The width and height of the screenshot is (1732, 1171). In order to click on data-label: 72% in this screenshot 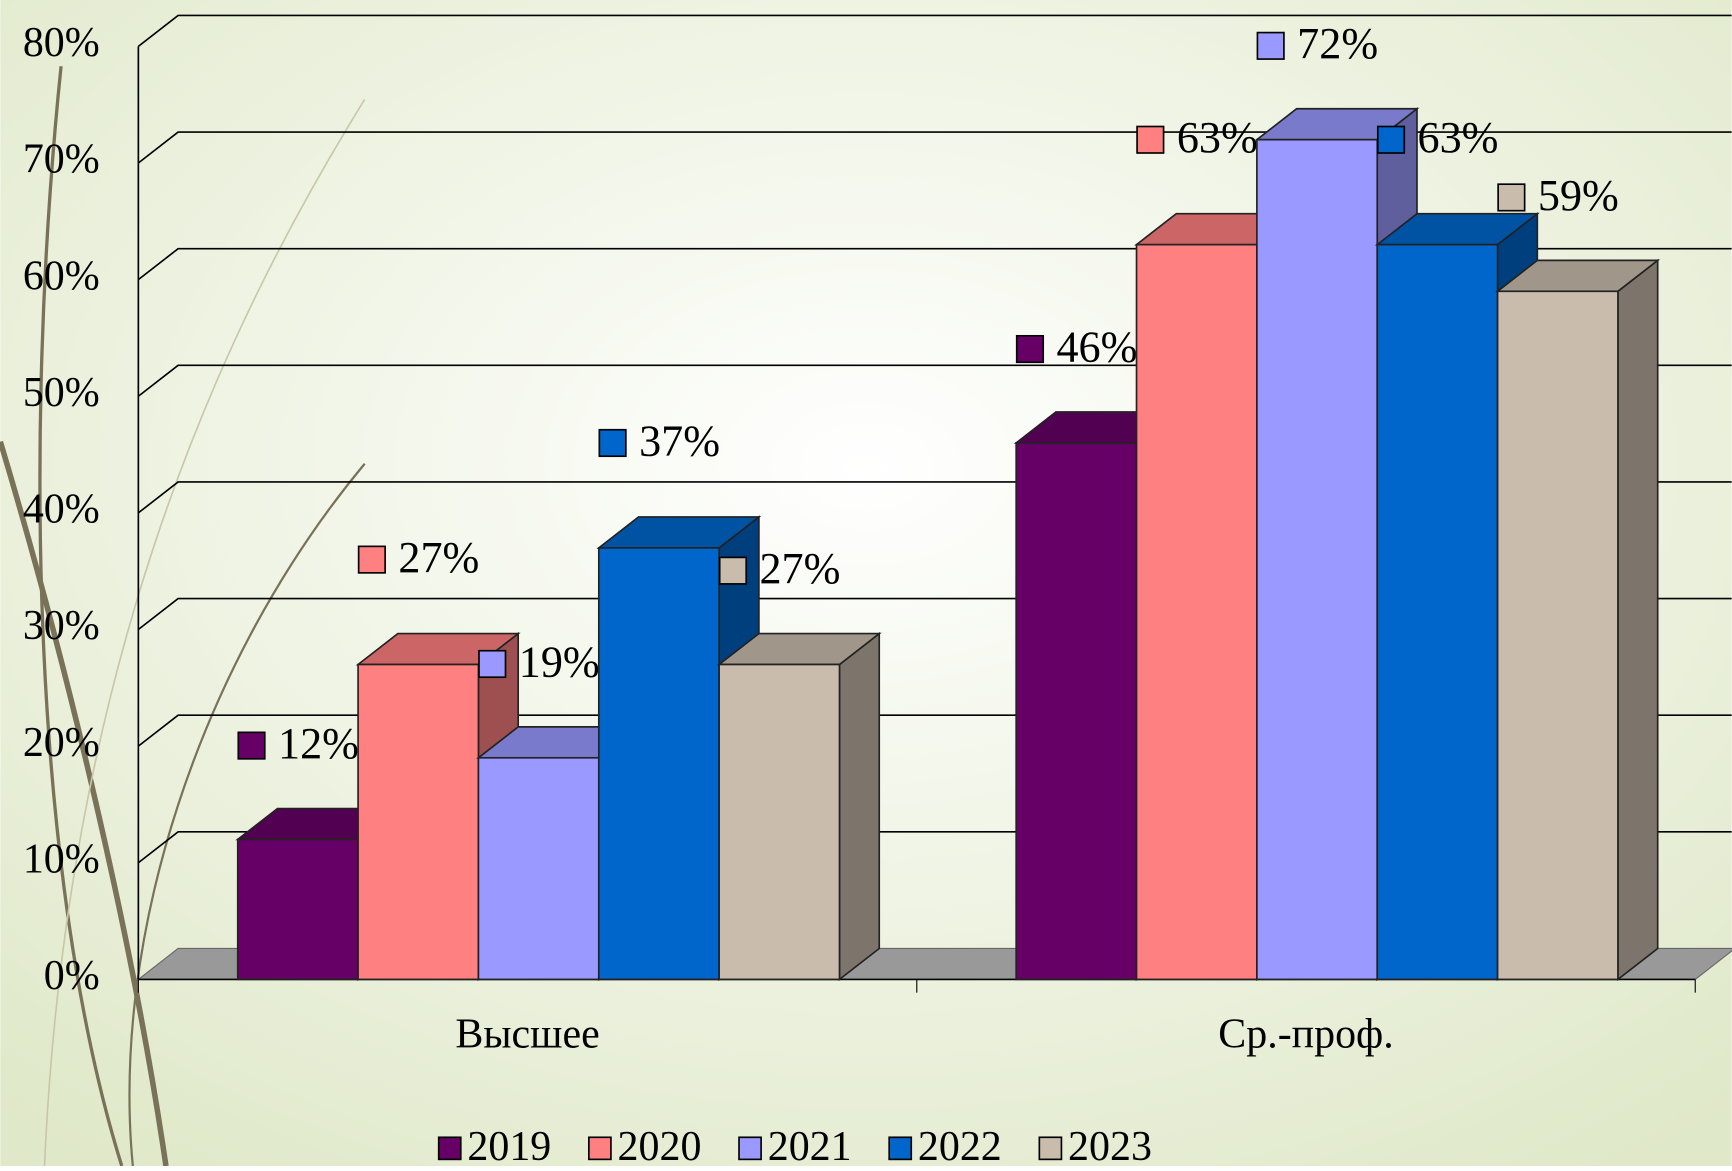, I will do `click(1337, 43)`.